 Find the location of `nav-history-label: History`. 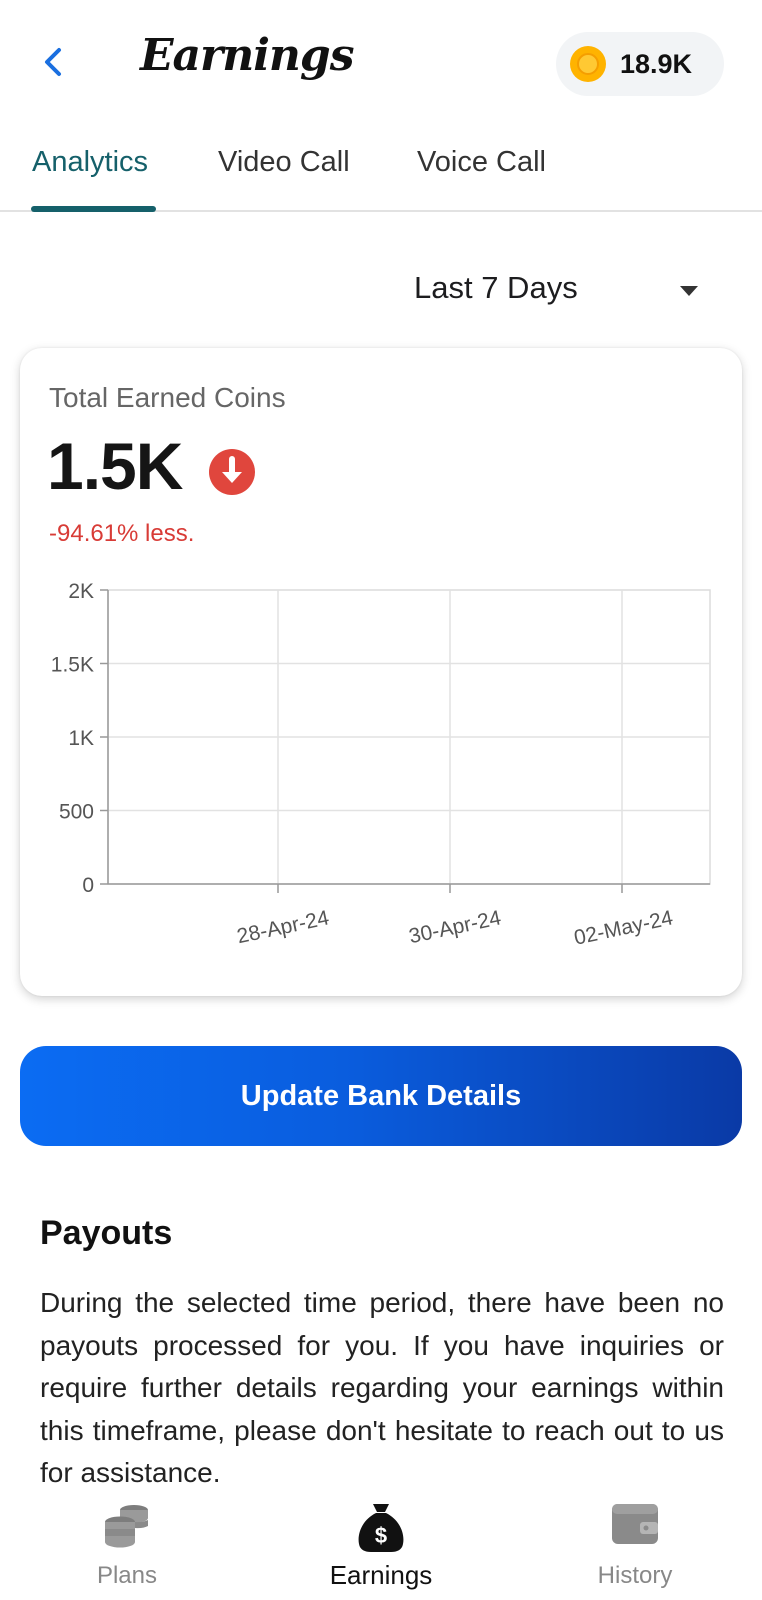

nav-history-label: History is located at coordinates (635, 1575).